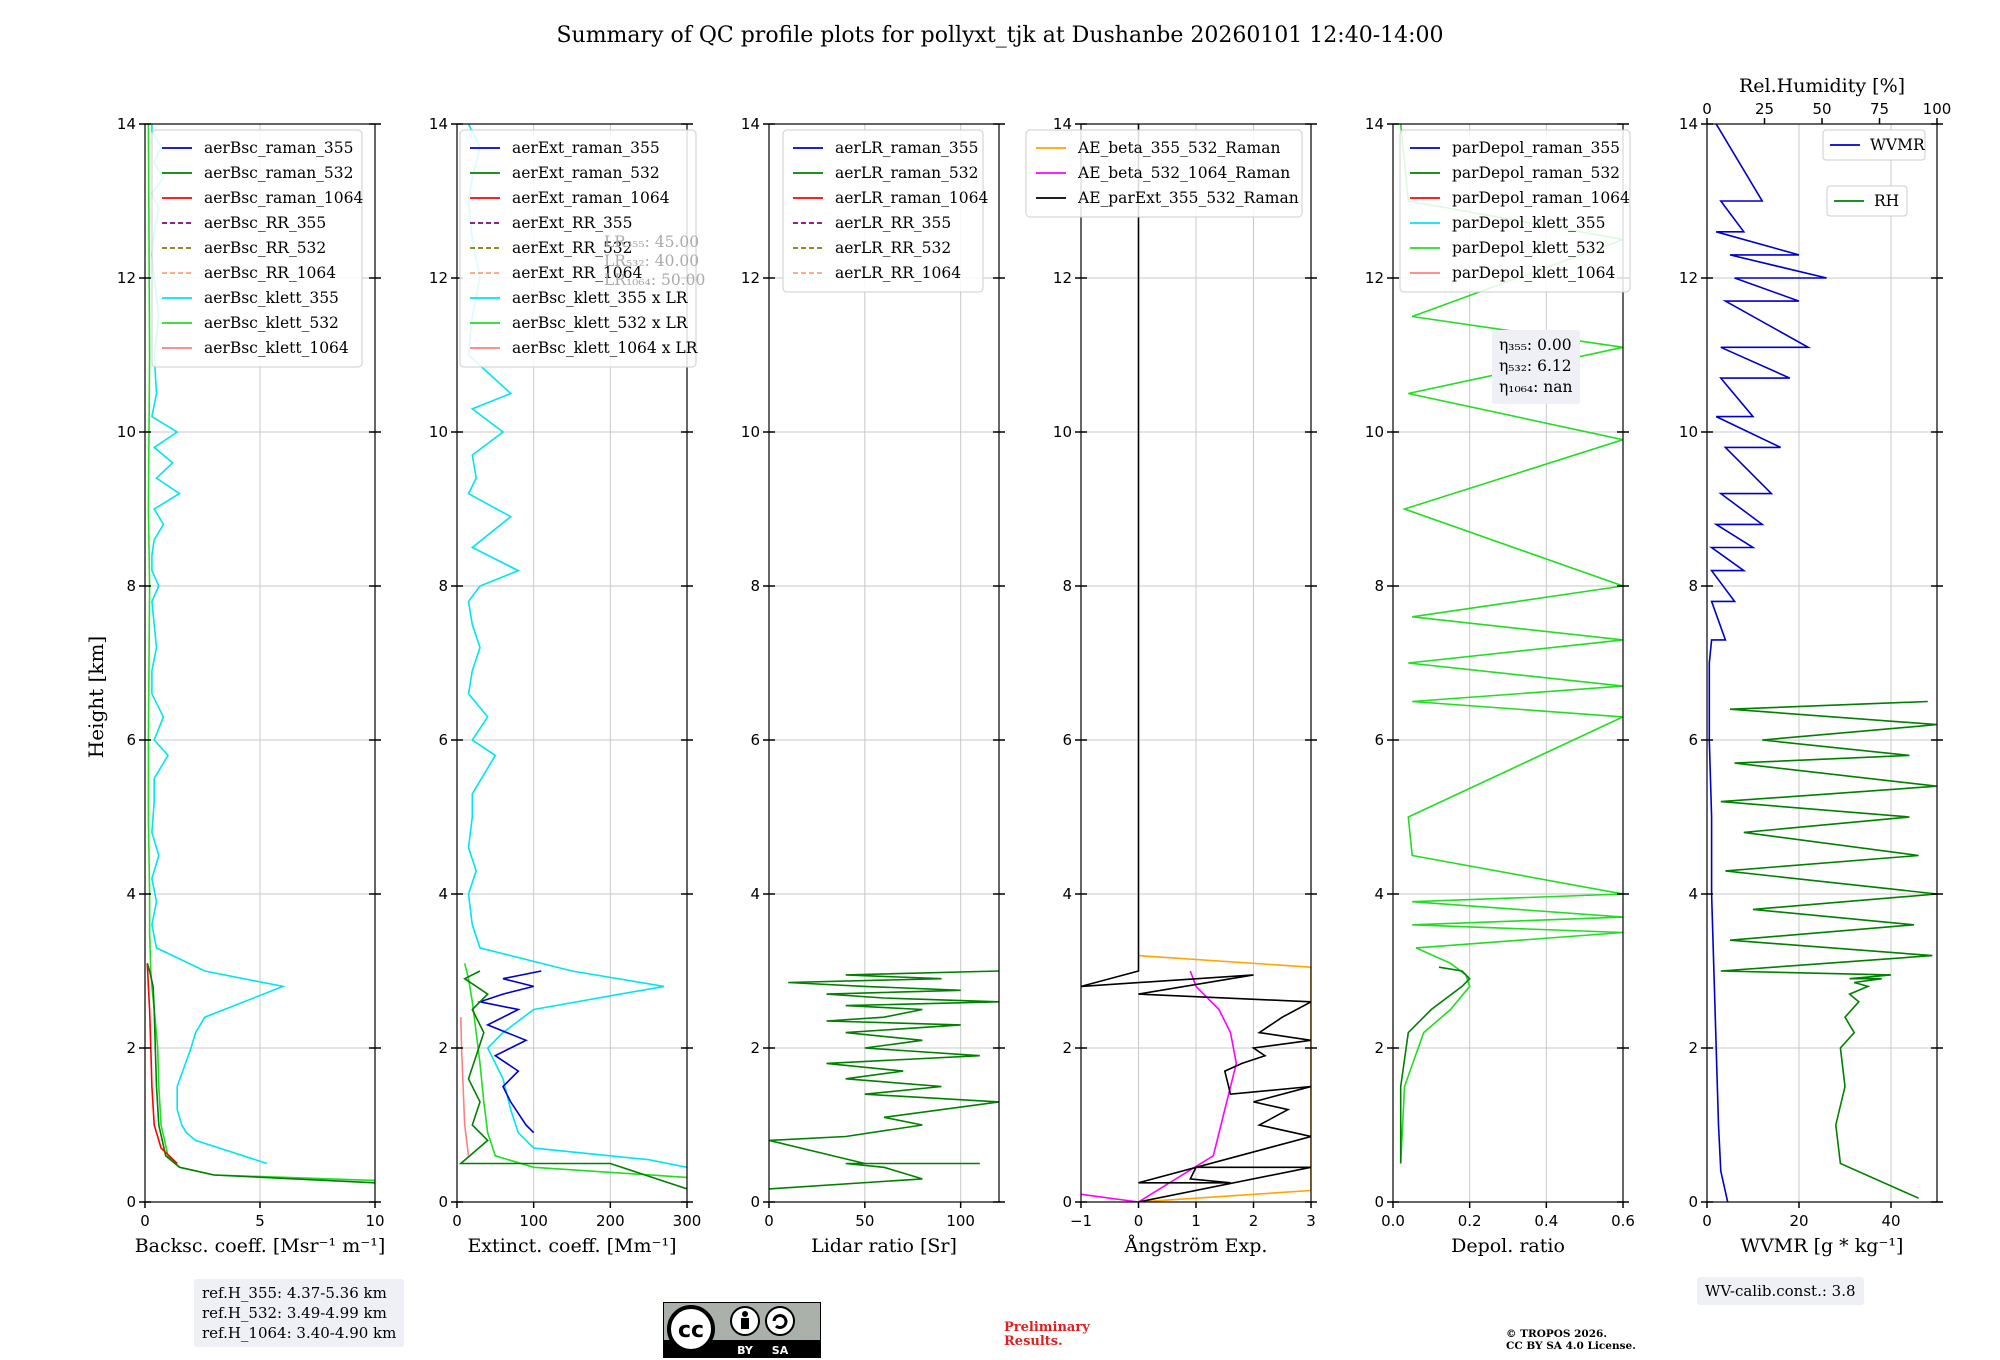  Describe the element at coordinates (1879, 109) in the screenshot. I see `top-tick-label: 75` at that location.